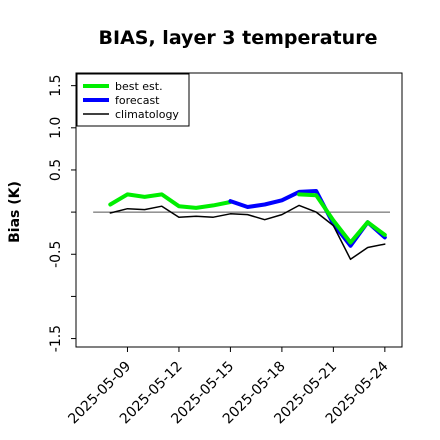  Describe the element at coordinates (139, 86) in the screenshot. I see `legend-label: best est.` at that location.